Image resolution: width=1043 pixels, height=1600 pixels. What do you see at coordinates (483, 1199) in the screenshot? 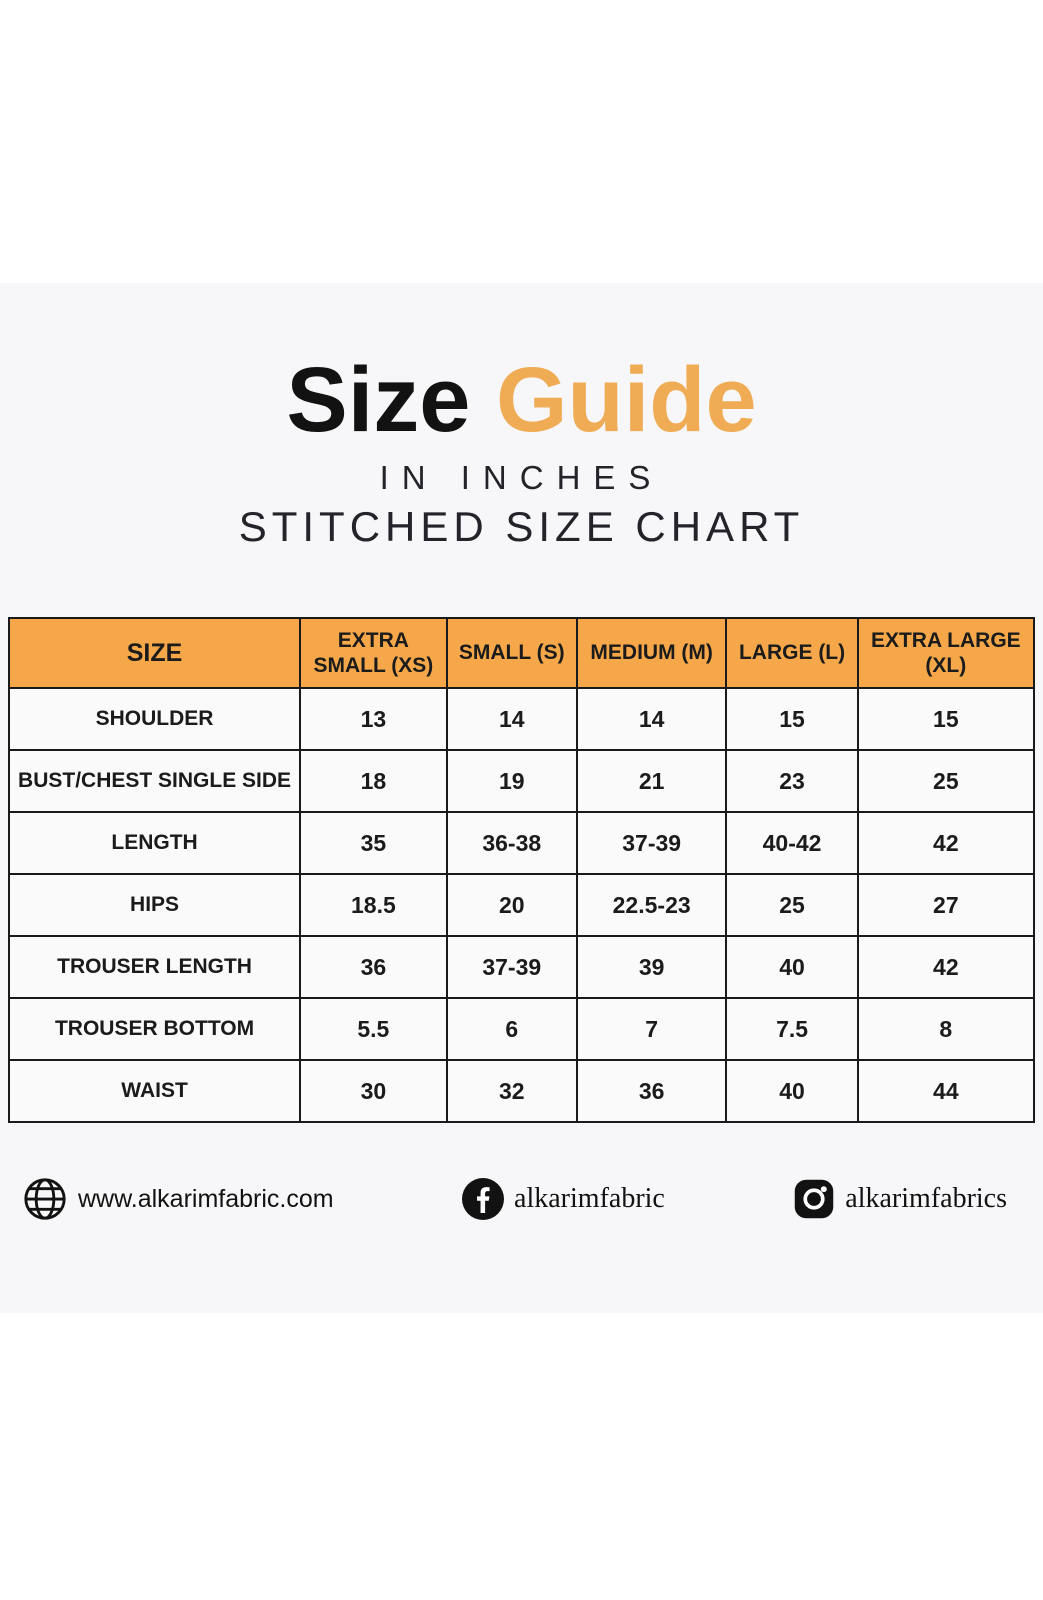
I see `facebook-icon` at bounding box center [483, 1199].